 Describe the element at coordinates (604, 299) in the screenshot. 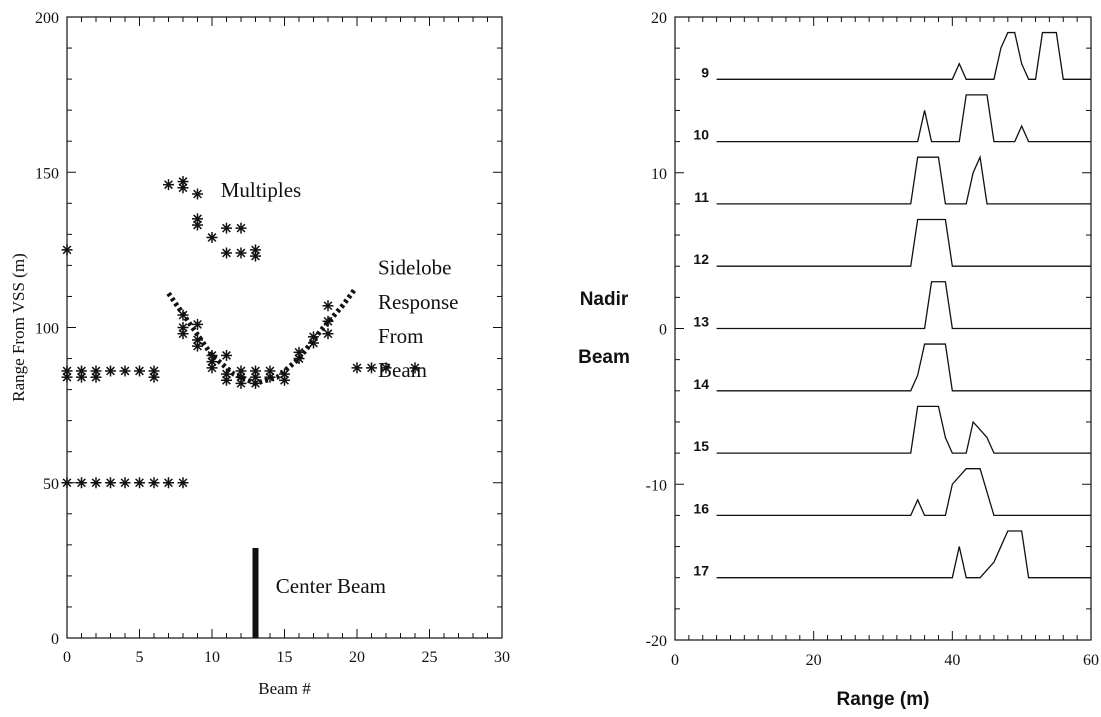

I see `right-y-axis-label-line-1: Nadir` at that location.